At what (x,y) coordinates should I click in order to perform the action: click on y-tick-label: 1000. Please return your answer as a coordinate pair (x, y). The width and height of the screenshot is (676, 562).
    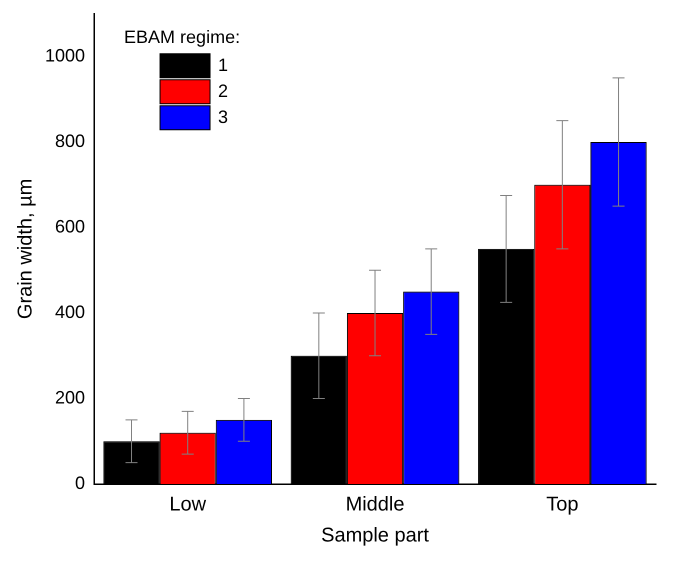
    Looking at the image, I should click on (65, 56).